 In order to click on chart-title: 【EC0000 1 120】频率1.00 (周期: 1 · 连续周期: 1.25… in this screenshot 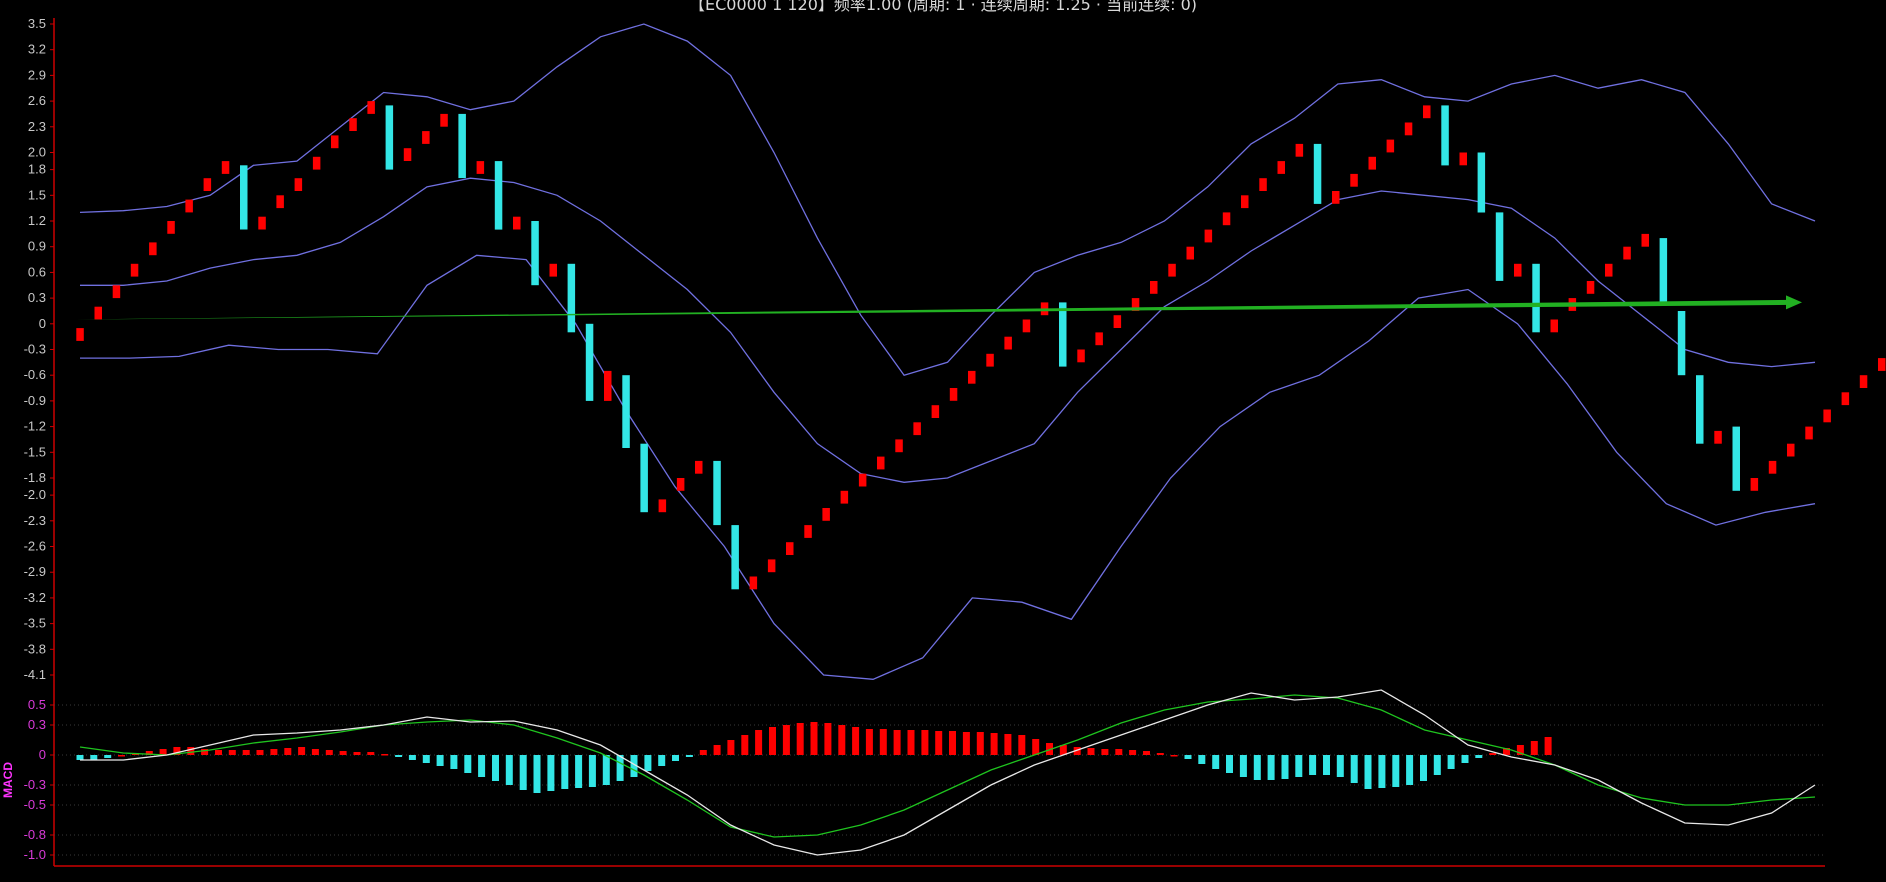, I will do `click(943, 7)`.